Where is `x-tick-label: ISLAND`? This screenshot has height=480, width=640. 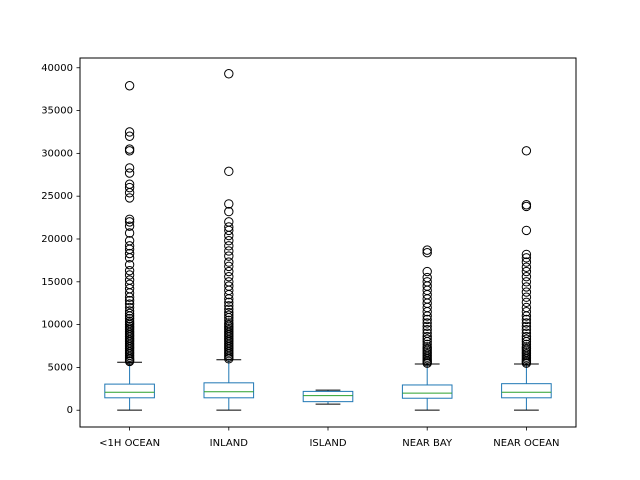 x-tick-label: ISLAND is located at coordinates (327, 443).